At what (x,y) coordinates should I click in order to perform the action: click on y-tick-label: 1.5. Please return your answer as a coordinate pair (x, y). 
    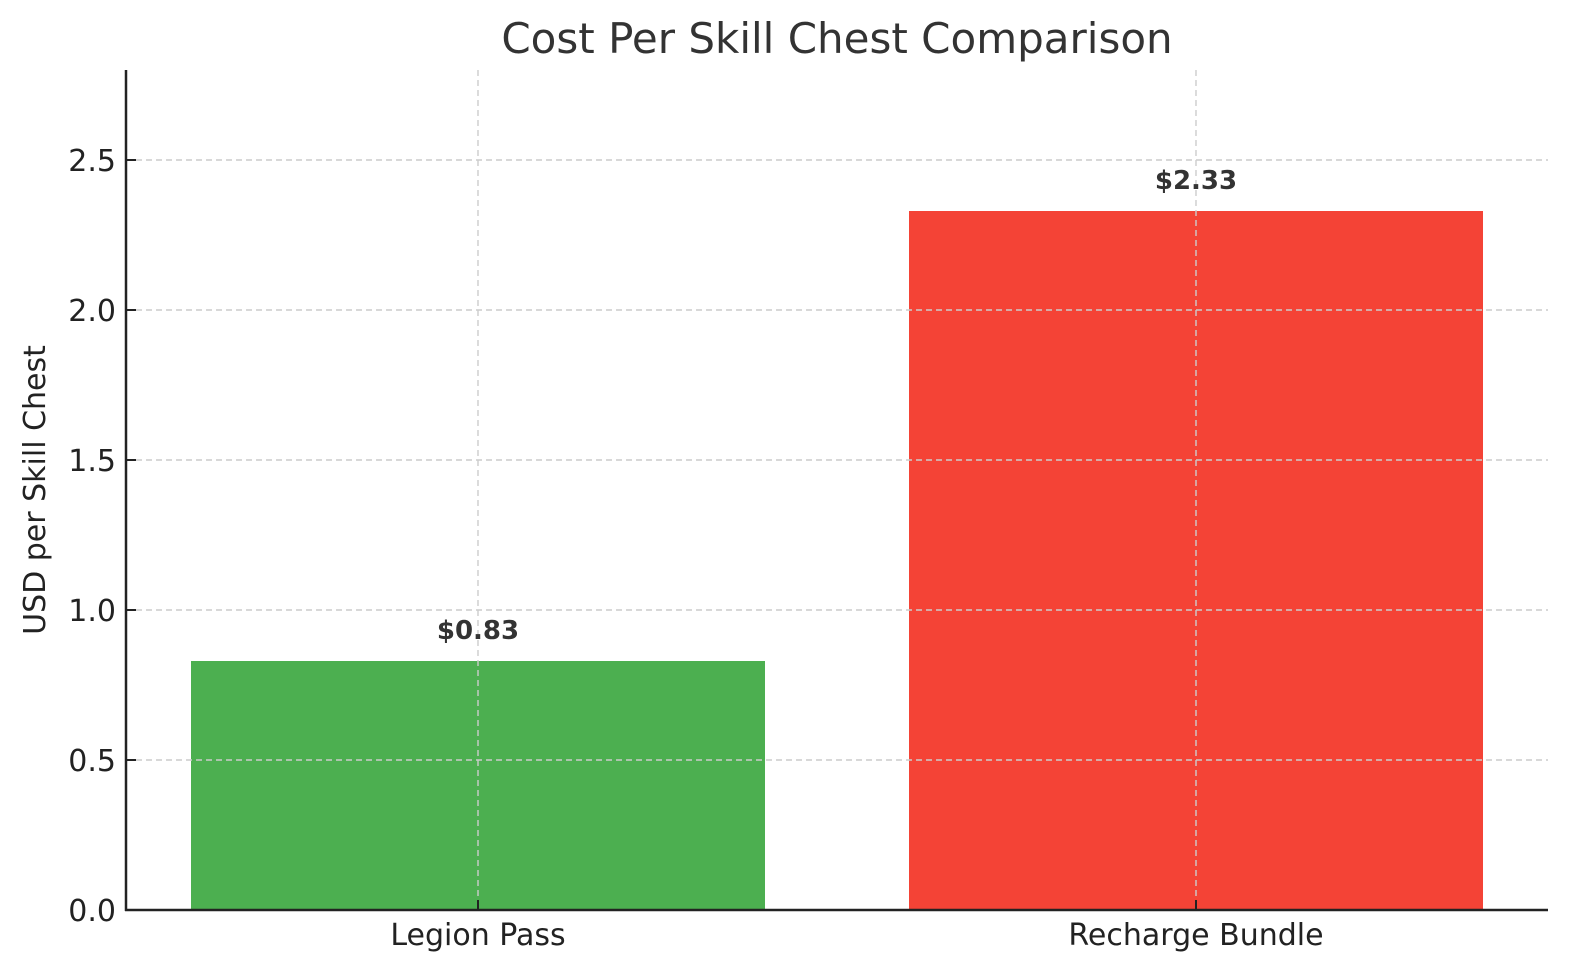
    Looking at the image, I should click on (92, 461).